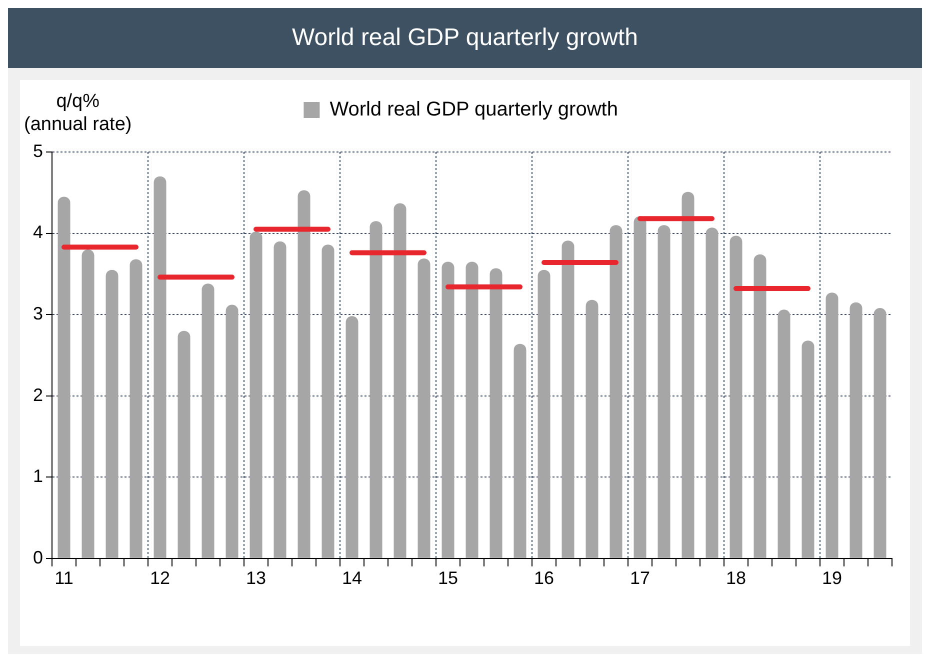 The height and width of the screenshot is (662, 930). What do you see at coordinates (38, 232) in the screenshot?
I see `y-tick-label: 4` at bounding box center [38, 232].